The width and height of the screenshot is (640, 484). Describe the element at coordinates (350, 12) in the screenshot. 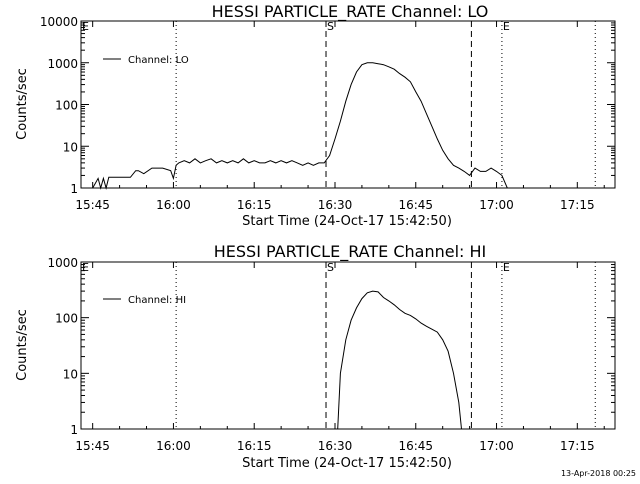

I see `chart-title: HESSI PARTICLE_RATE Channel: LO` at that location.